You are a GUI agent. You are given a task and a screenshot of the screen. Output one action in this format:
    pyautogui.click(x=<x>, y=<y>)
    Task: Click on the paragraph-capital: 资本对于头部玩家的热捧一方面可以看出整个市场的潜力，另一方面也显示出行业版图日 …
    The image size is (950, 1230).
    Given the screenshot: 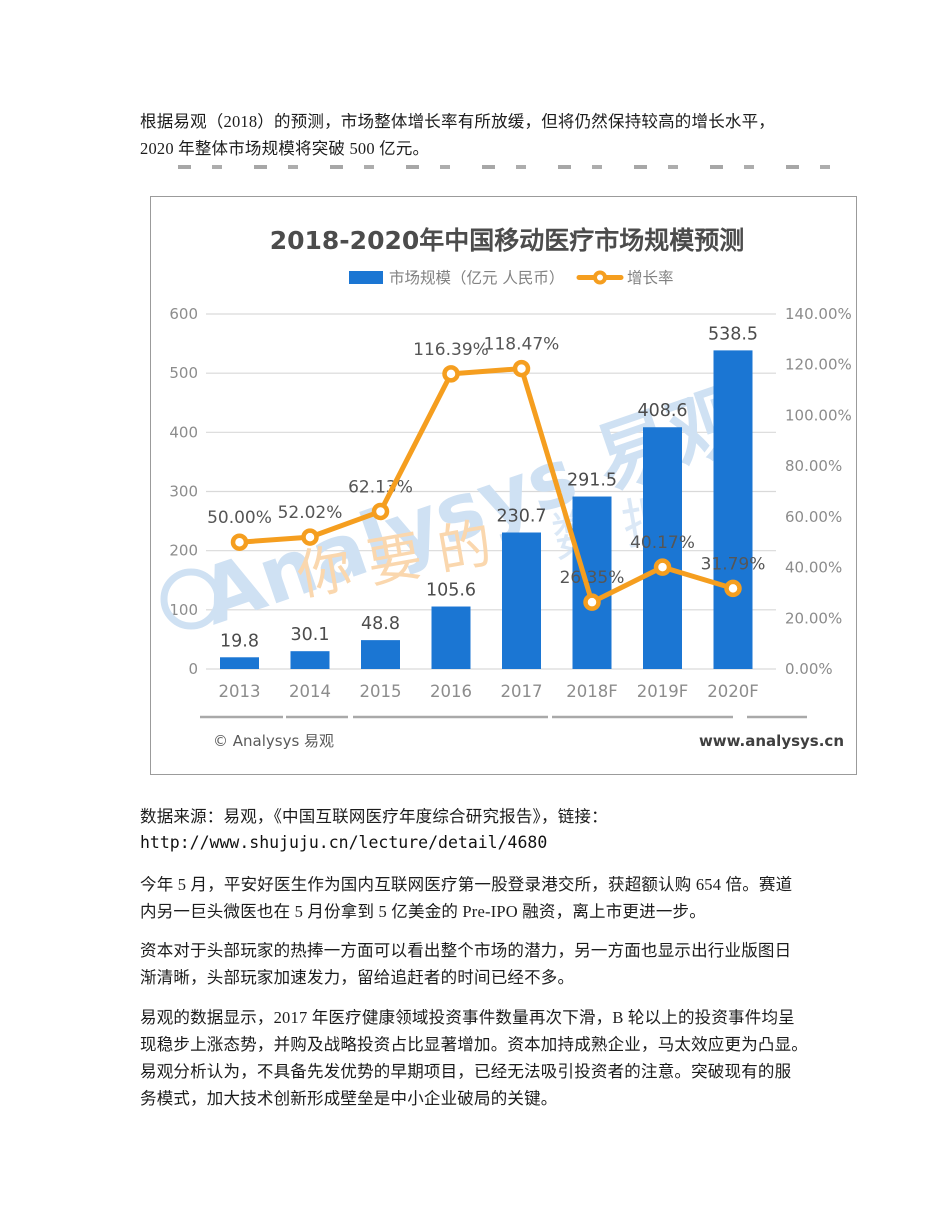 What is the action you would take?
    pyautogui.click(x=466, y=964)
    